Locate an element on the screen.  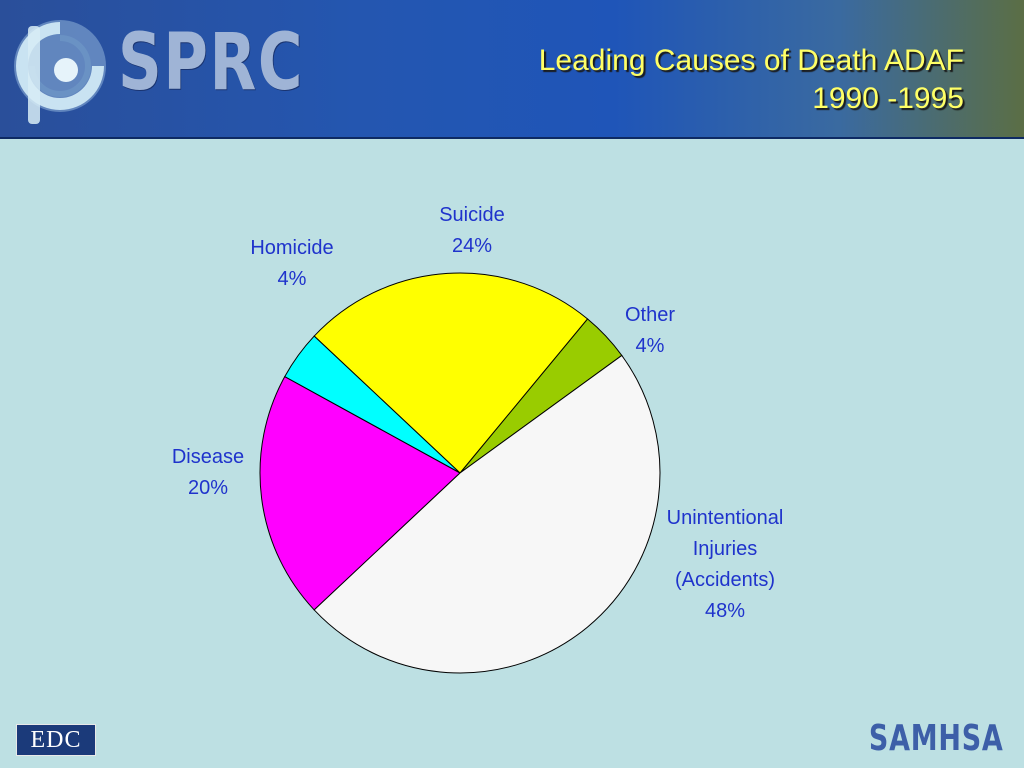
sprc-logo-text: SPRC is located at coordinates (211, 63).